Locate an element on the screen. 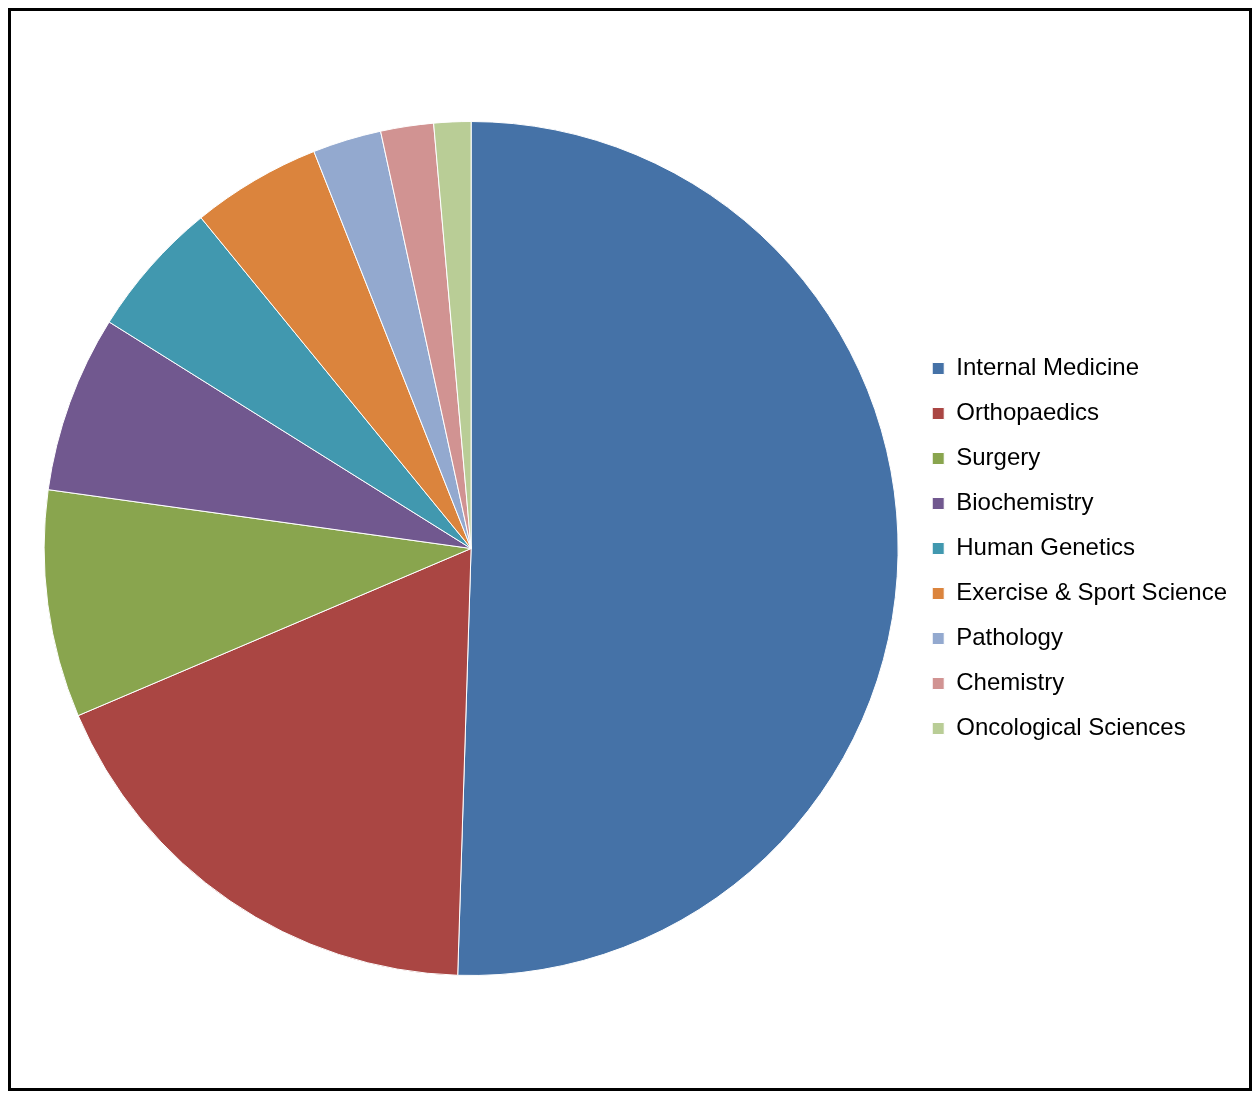  legend-label: Chemistry is located at coordinates (1010, 682).